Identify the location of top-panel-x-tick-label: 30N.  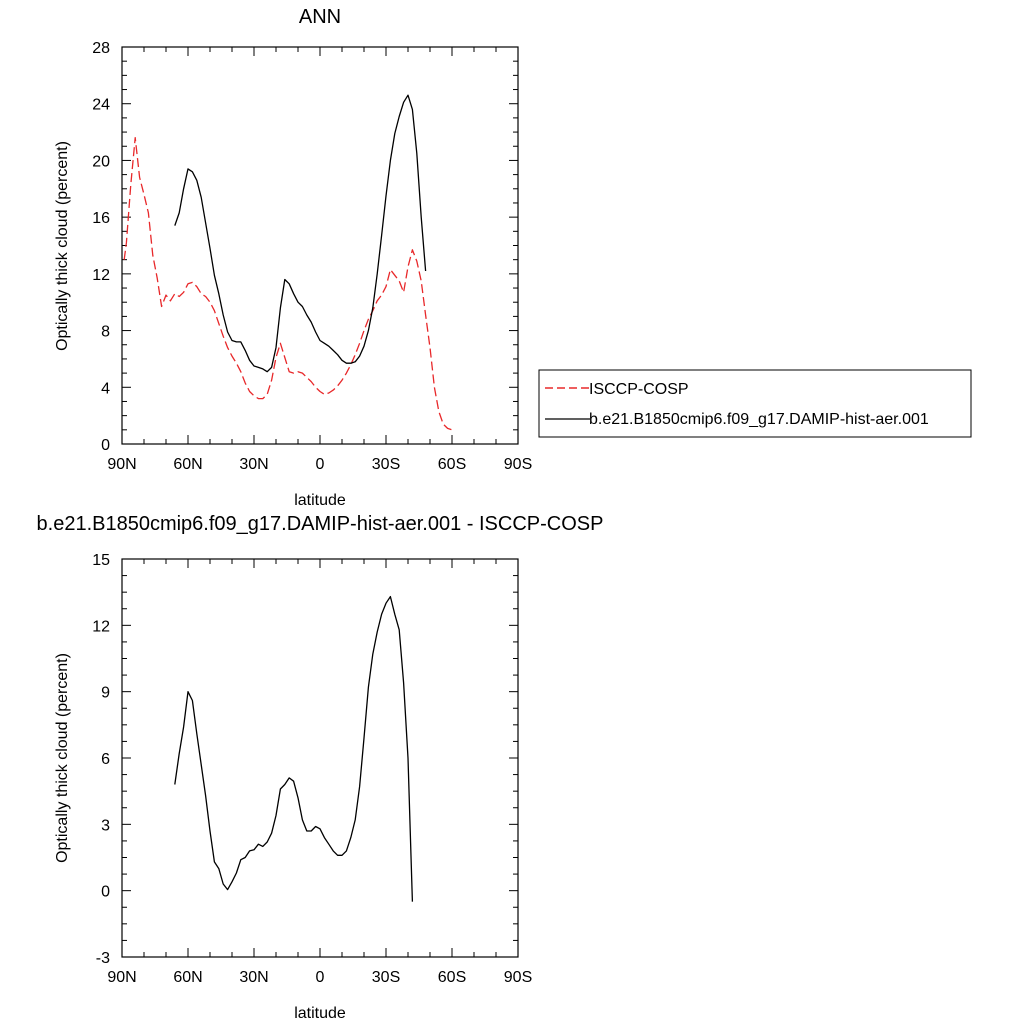
(253, 464).